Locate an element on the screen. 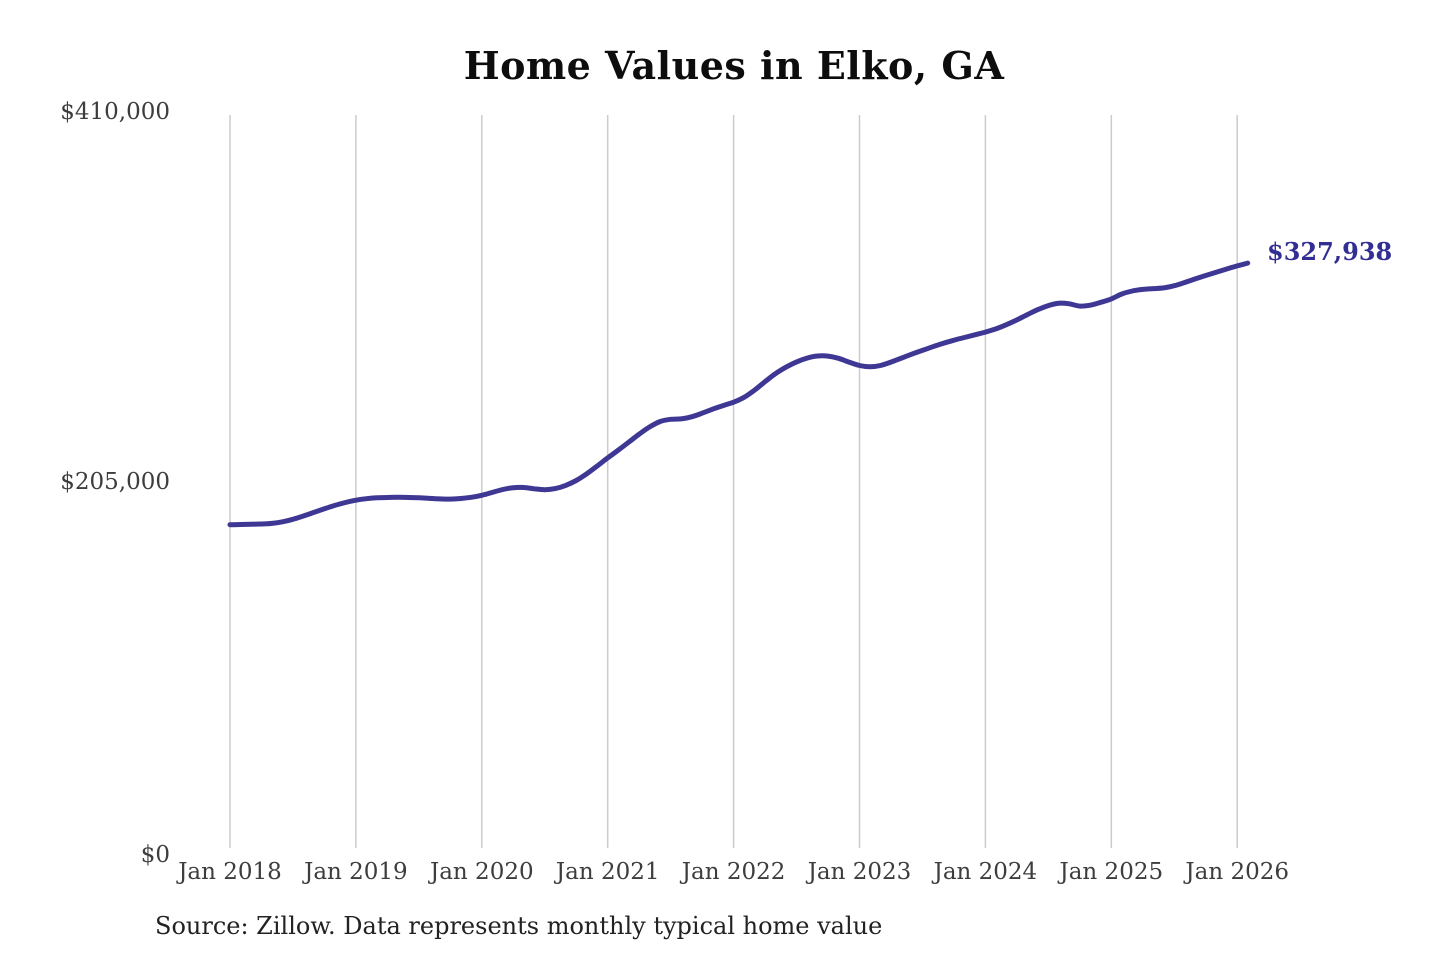 Image resolution: width=1440 pixels, height=960 pixels. y-tick-label-205000: $205,000 is located at coordinates (115, 482).